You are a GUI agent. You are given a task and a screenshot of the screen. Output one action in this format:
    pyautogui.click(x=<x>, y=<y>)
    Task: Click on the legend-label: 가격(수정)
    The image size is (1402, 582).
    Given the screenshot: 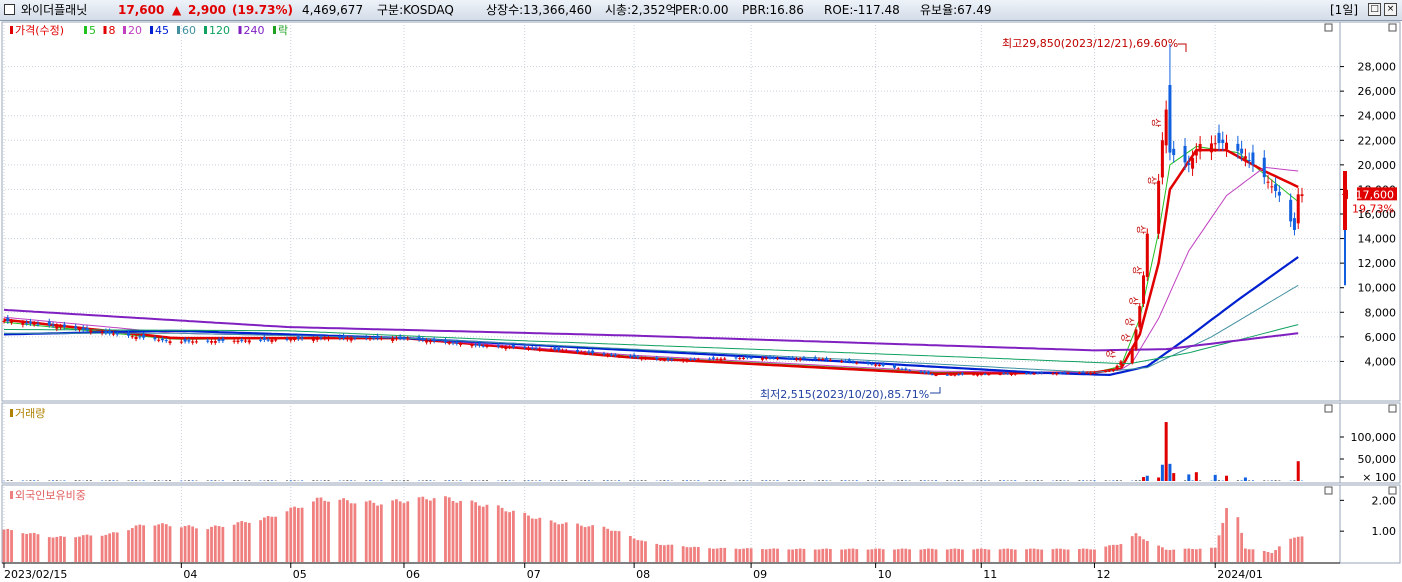 What is the action you would take?
    pyautogui.click(x=39, y=30)
    